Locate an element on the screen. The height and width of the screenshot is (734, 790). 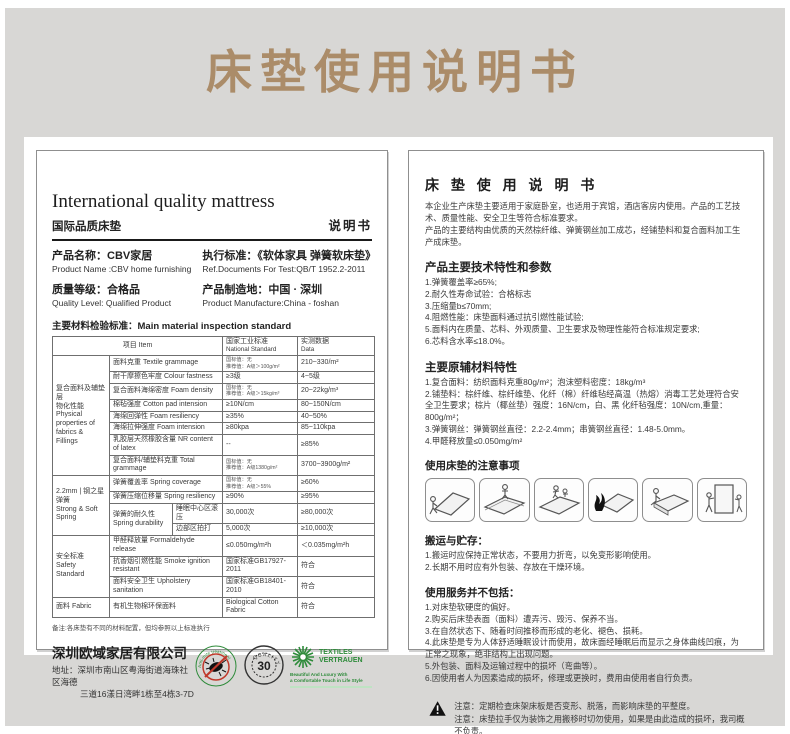
cell-standard: ≥90% is located at coordinates (260, 497).